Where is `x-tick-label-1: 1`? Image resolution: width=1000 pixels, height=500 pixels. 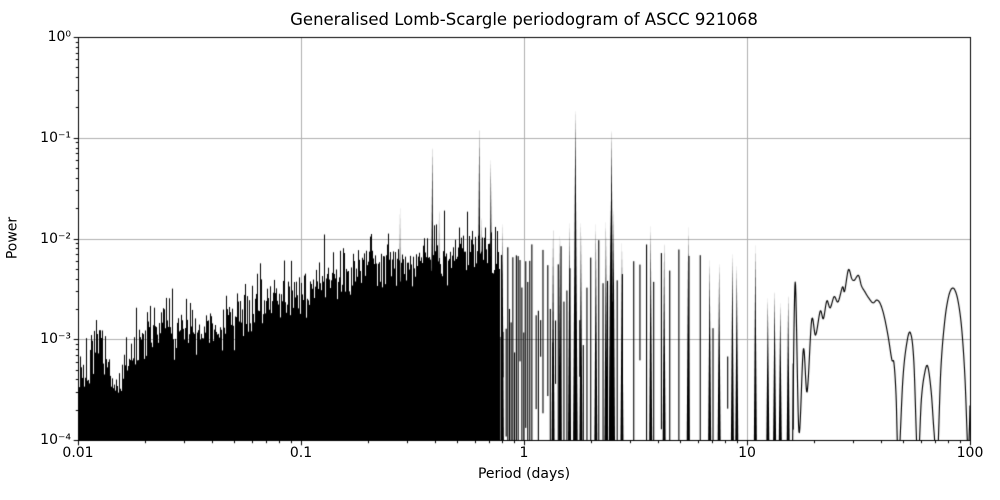 x-tick-label-1: 1 is located at coordinates (524, 453).